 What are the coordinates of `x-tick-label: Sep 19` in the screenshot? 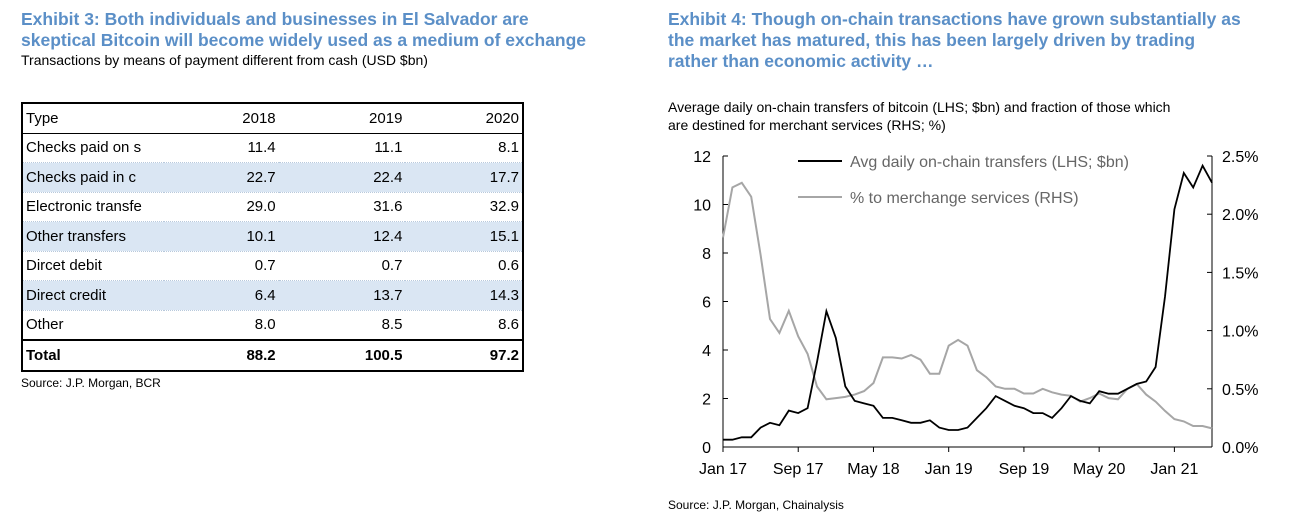 It's located at (1024, 469).